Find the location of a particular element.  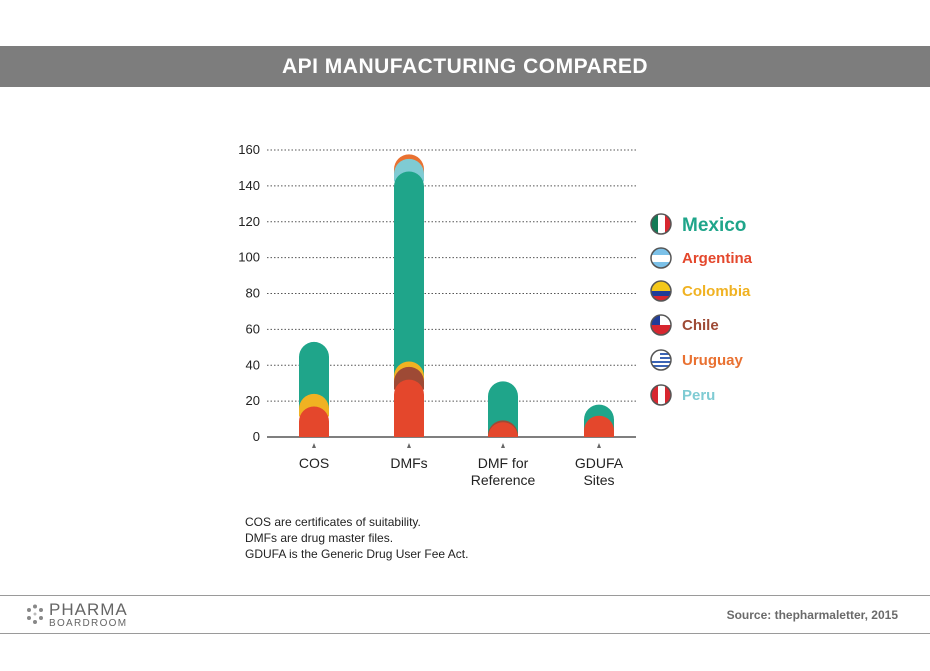

note-gdufa: GDUFA is the Generic Drug User Fee Act. is located at coordinates (357, 554).